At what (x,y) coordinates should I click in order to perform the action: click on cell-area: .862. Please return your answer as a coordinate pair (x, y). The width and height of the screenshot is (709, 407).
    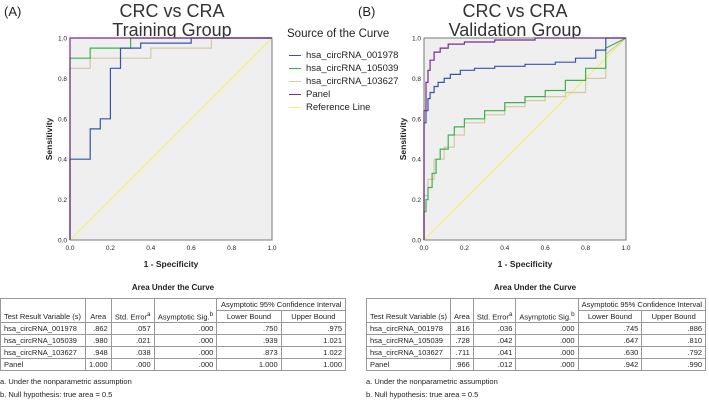
    Looking at the image, I should click on (98, 328).